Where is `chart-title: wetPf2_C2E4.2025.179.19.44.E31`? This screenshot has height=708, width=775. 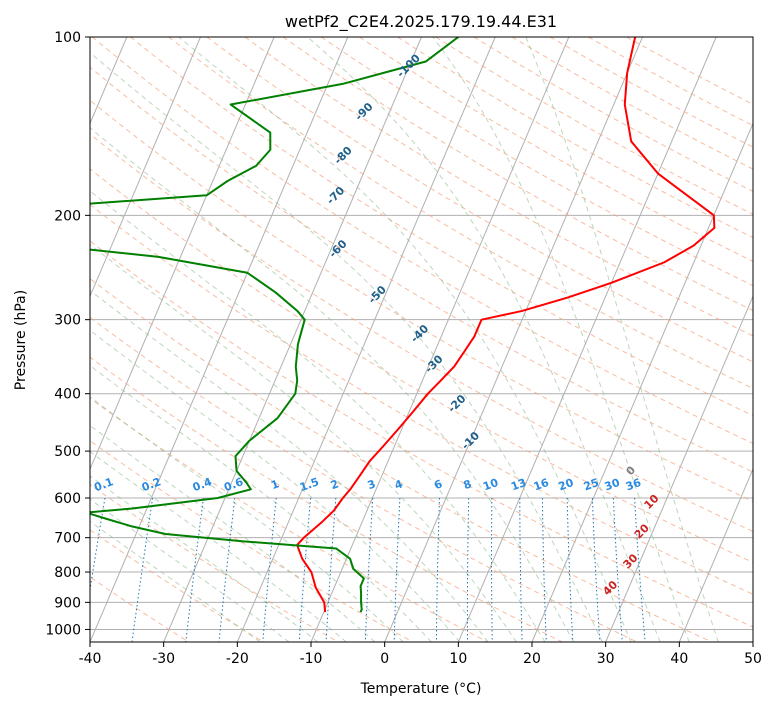
chart-title: wetPf2_C2E4.2025.179.19.44.E31 is located at coordinates (421, 22).